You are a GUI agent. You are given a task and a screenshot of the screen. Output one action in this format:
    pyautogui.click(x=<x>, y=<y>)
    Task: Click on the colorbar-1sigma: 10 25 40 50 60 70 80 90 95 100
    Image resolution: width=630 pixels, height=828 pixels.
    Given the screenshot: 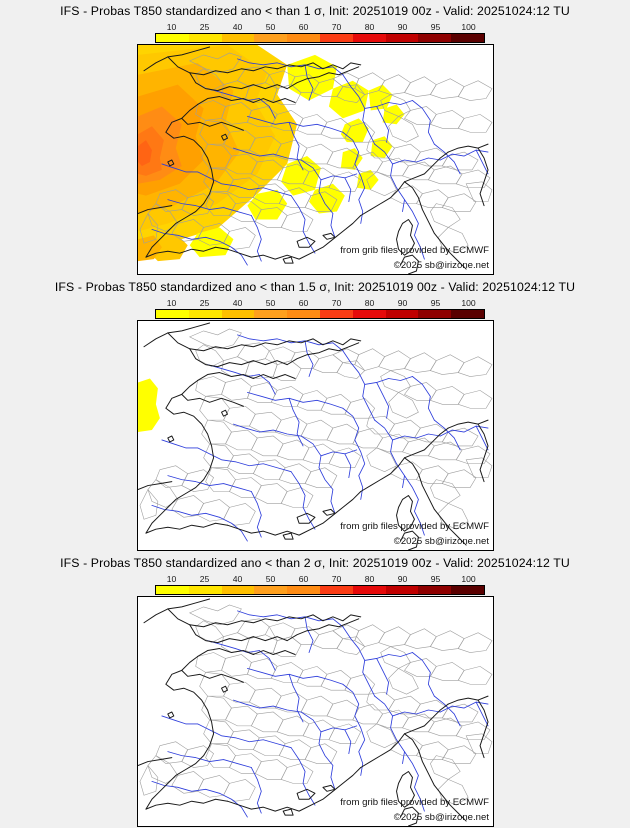 What is the action you would take?
    pyautogui.click(x=320, y=33)
    